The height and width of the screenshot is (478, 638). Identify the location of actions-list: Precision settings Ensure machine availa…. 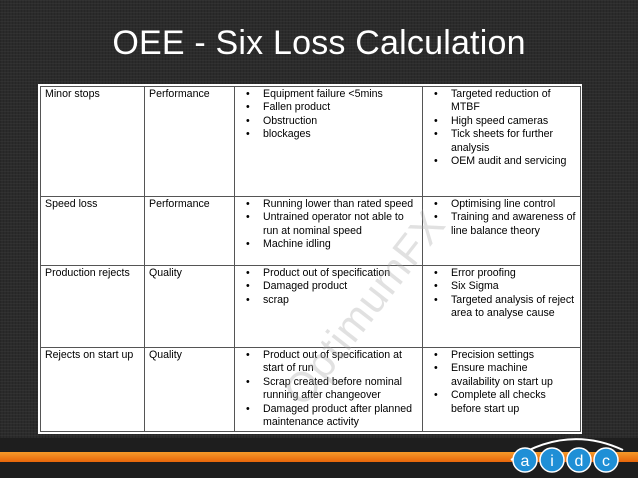
(501, 382).